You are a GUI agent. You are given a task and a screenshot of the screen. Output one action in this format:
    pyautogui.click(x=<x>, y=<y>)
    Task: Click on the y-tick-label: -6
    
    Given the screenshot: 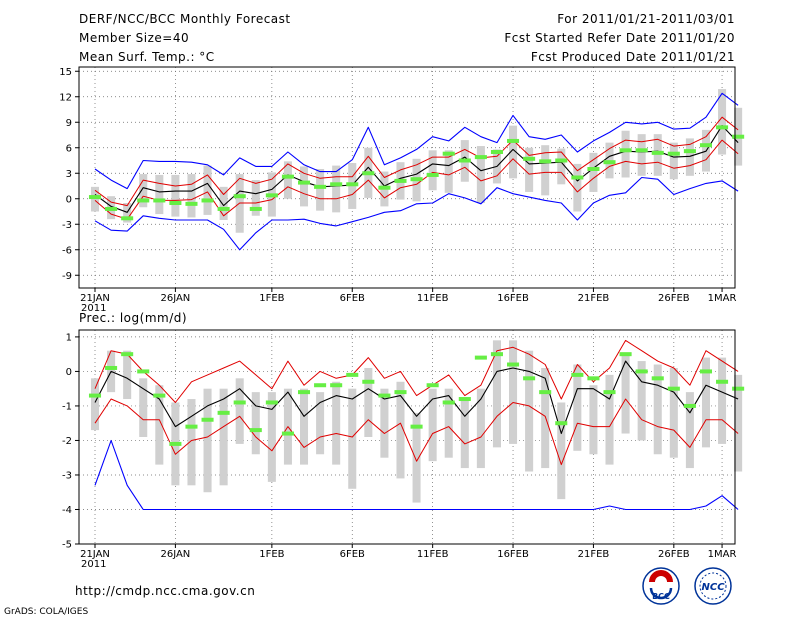 What is the action you would take?
    pyautogui.click(x=67, y=250)
    